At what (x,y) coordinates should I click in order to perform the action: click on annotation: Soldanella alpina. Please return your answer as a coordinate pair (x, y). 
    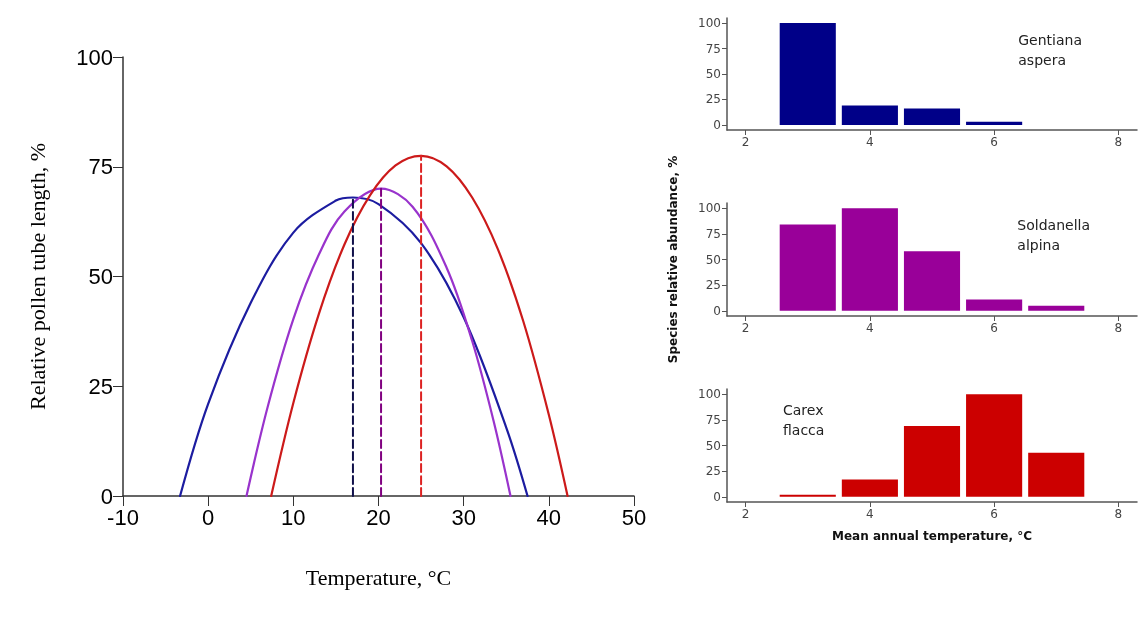
    Looking at the image, I should click on (1053, 235).